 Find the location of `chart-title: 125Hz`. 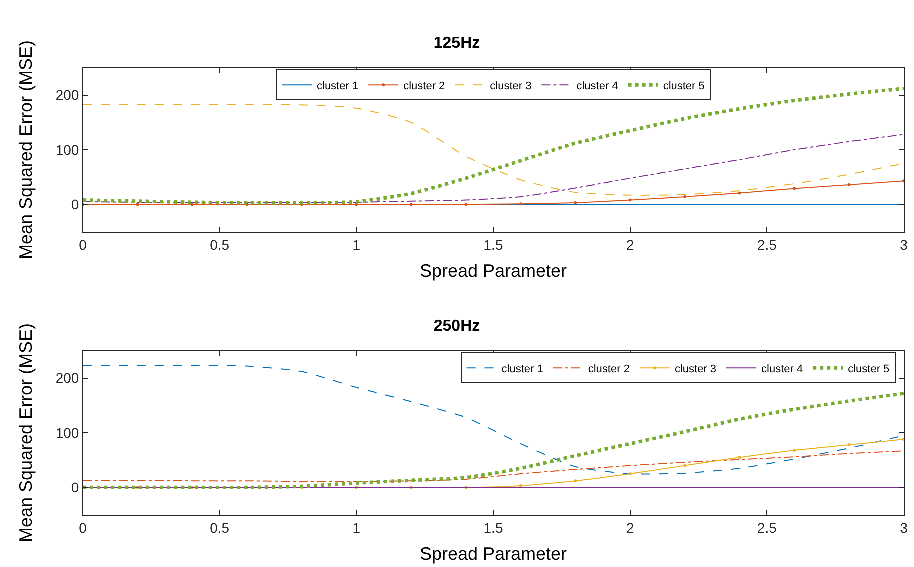

chart-title: 125Hz is located at coordinates (457, 43).